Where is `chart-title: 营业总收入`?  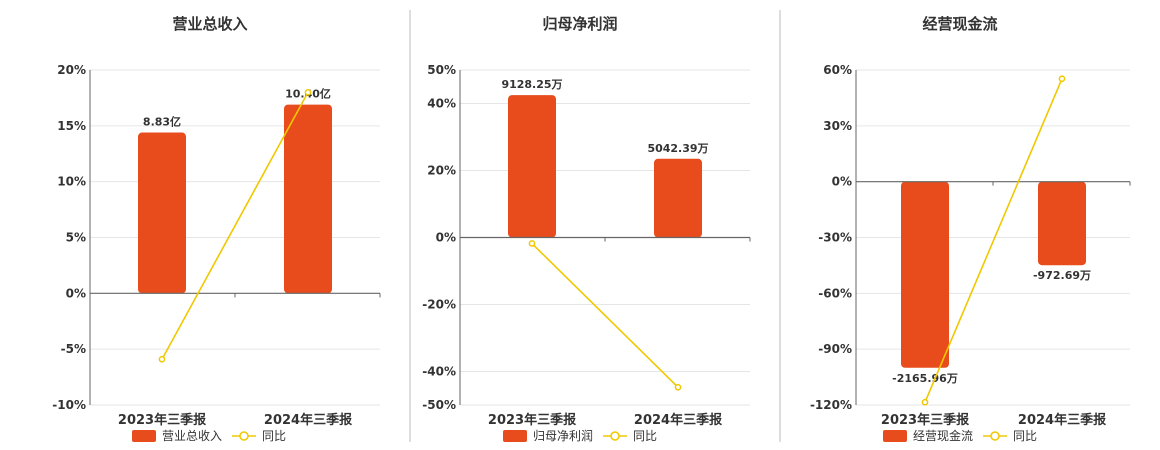 chart-title: 营业总收入 is located at coordinates (209, 24).